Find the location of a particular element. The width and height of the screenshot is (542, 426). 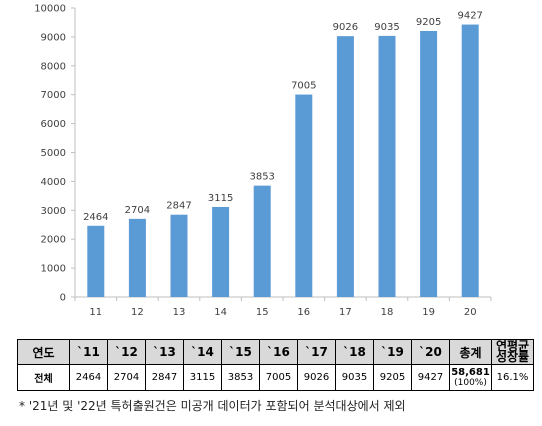

header-total: 총계 is located at coordinates (470, 352).